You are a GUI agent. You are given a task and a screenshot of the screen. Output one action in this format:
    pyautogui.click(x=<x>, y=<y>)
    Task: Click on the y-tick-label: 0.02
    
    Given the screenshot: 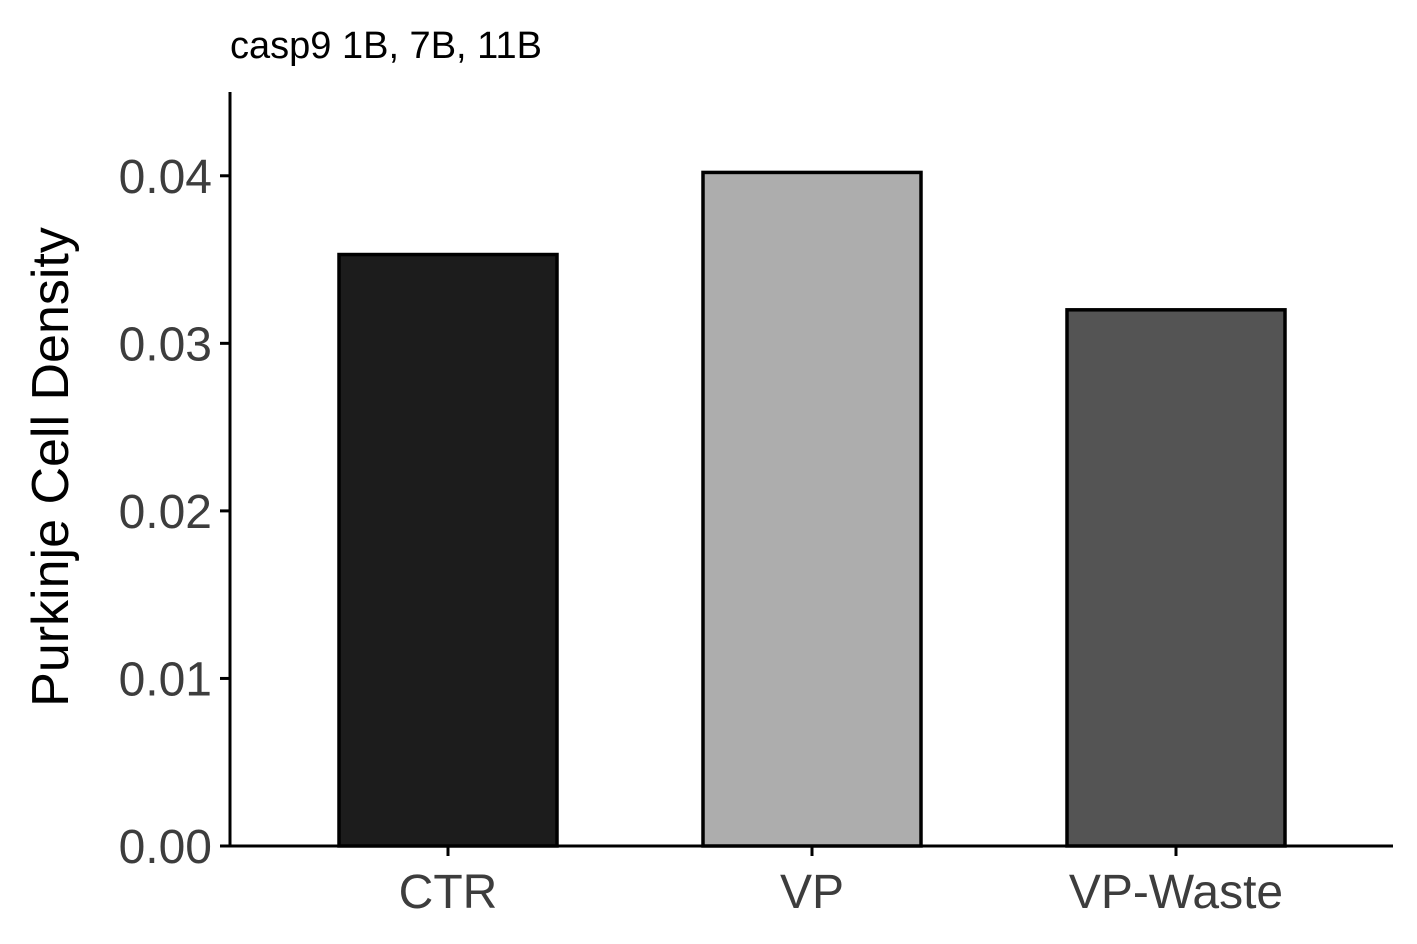 What is the action you would take?
    pyautogui.click(x=165, y=512)
    